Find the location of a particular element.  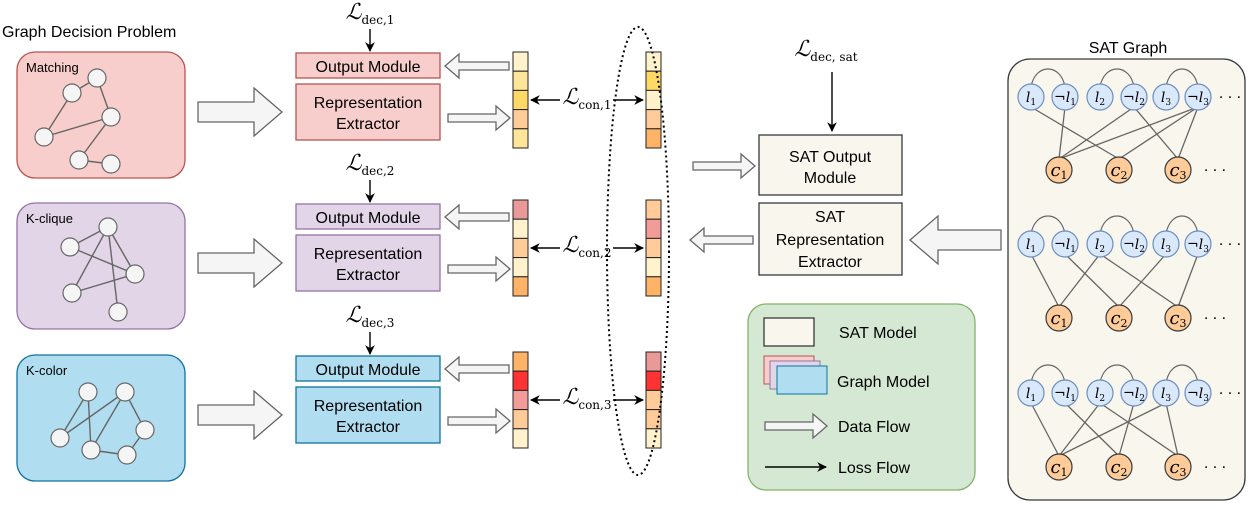

sat-extractor-label-line2: Representation is located at coordinates (830, 240).